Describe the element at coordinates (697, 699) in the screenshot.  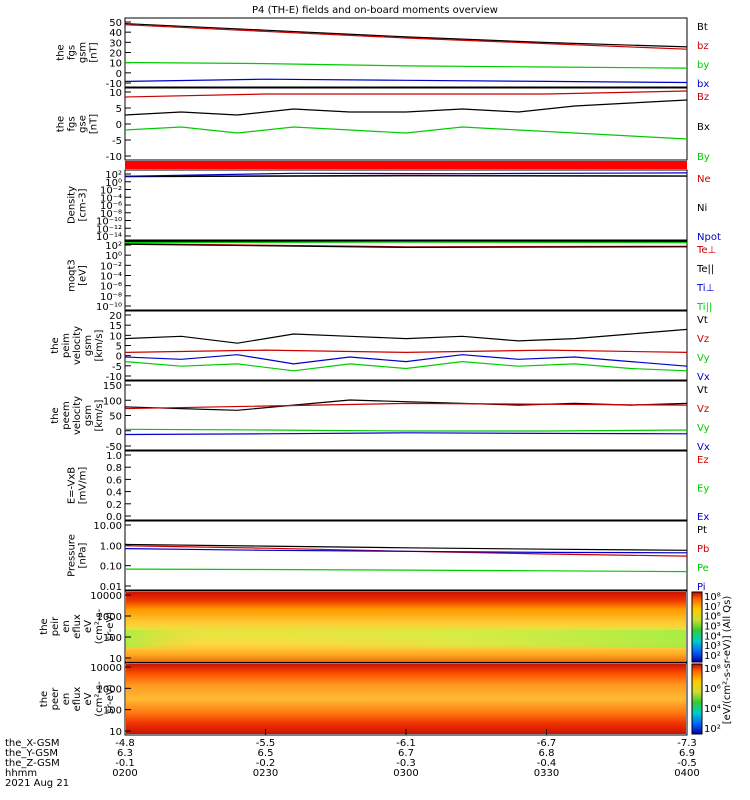
I see `colorbar-peer` at that location.